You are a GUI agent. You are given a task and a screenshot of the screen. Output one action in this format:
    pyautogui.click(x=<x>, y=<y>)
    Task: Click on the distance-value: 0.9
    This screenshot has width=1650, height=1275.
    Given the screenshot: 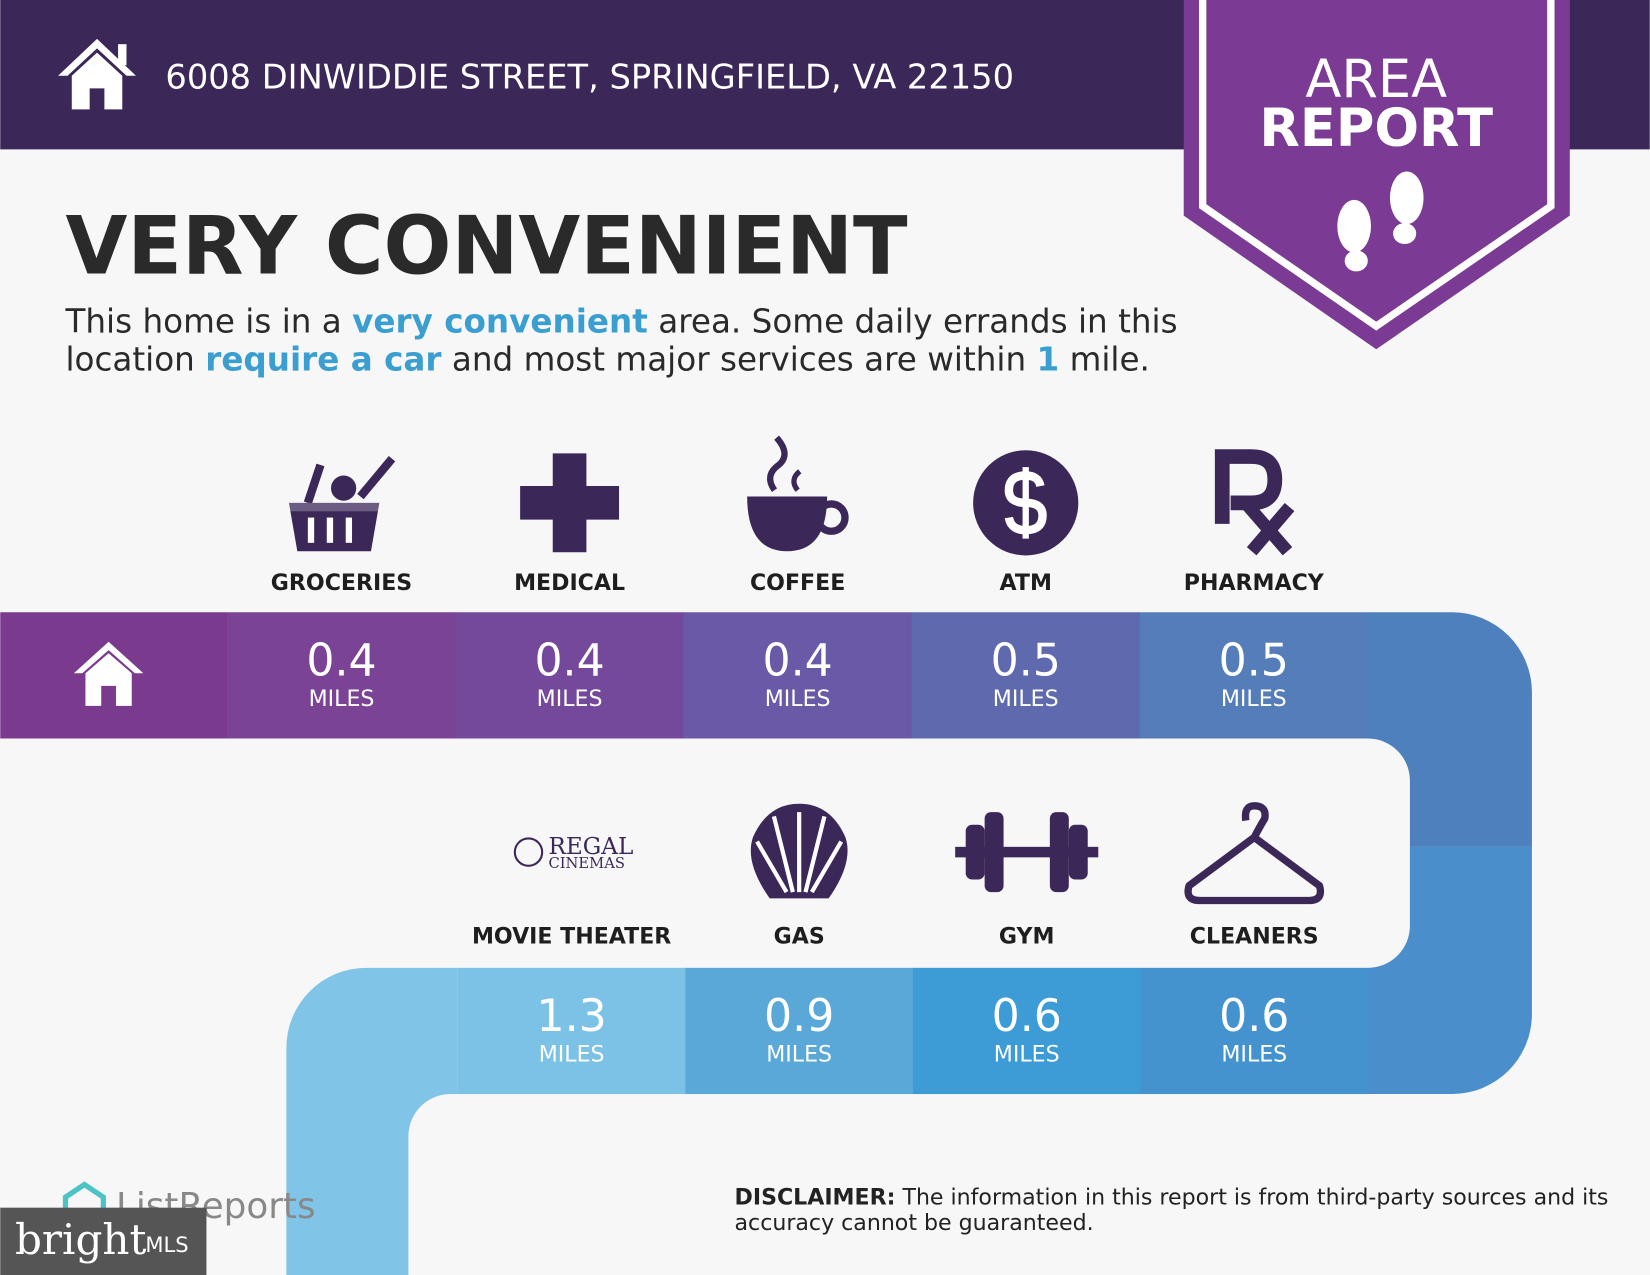 What is the action you would take?
    pyautogui.click(x=799, y=1016)
    